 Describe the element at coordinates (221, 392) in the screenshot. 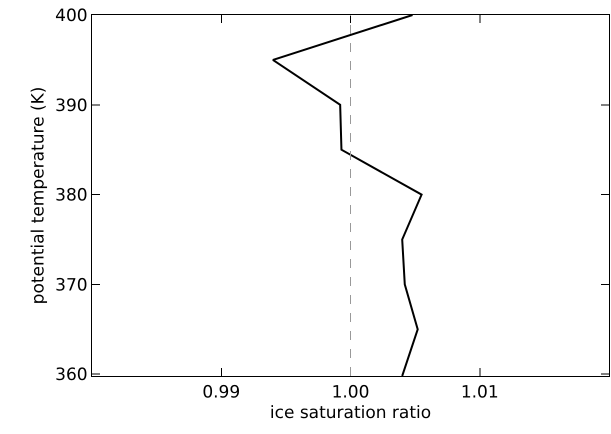

I see `x-tick-label: 0.99` at that location.